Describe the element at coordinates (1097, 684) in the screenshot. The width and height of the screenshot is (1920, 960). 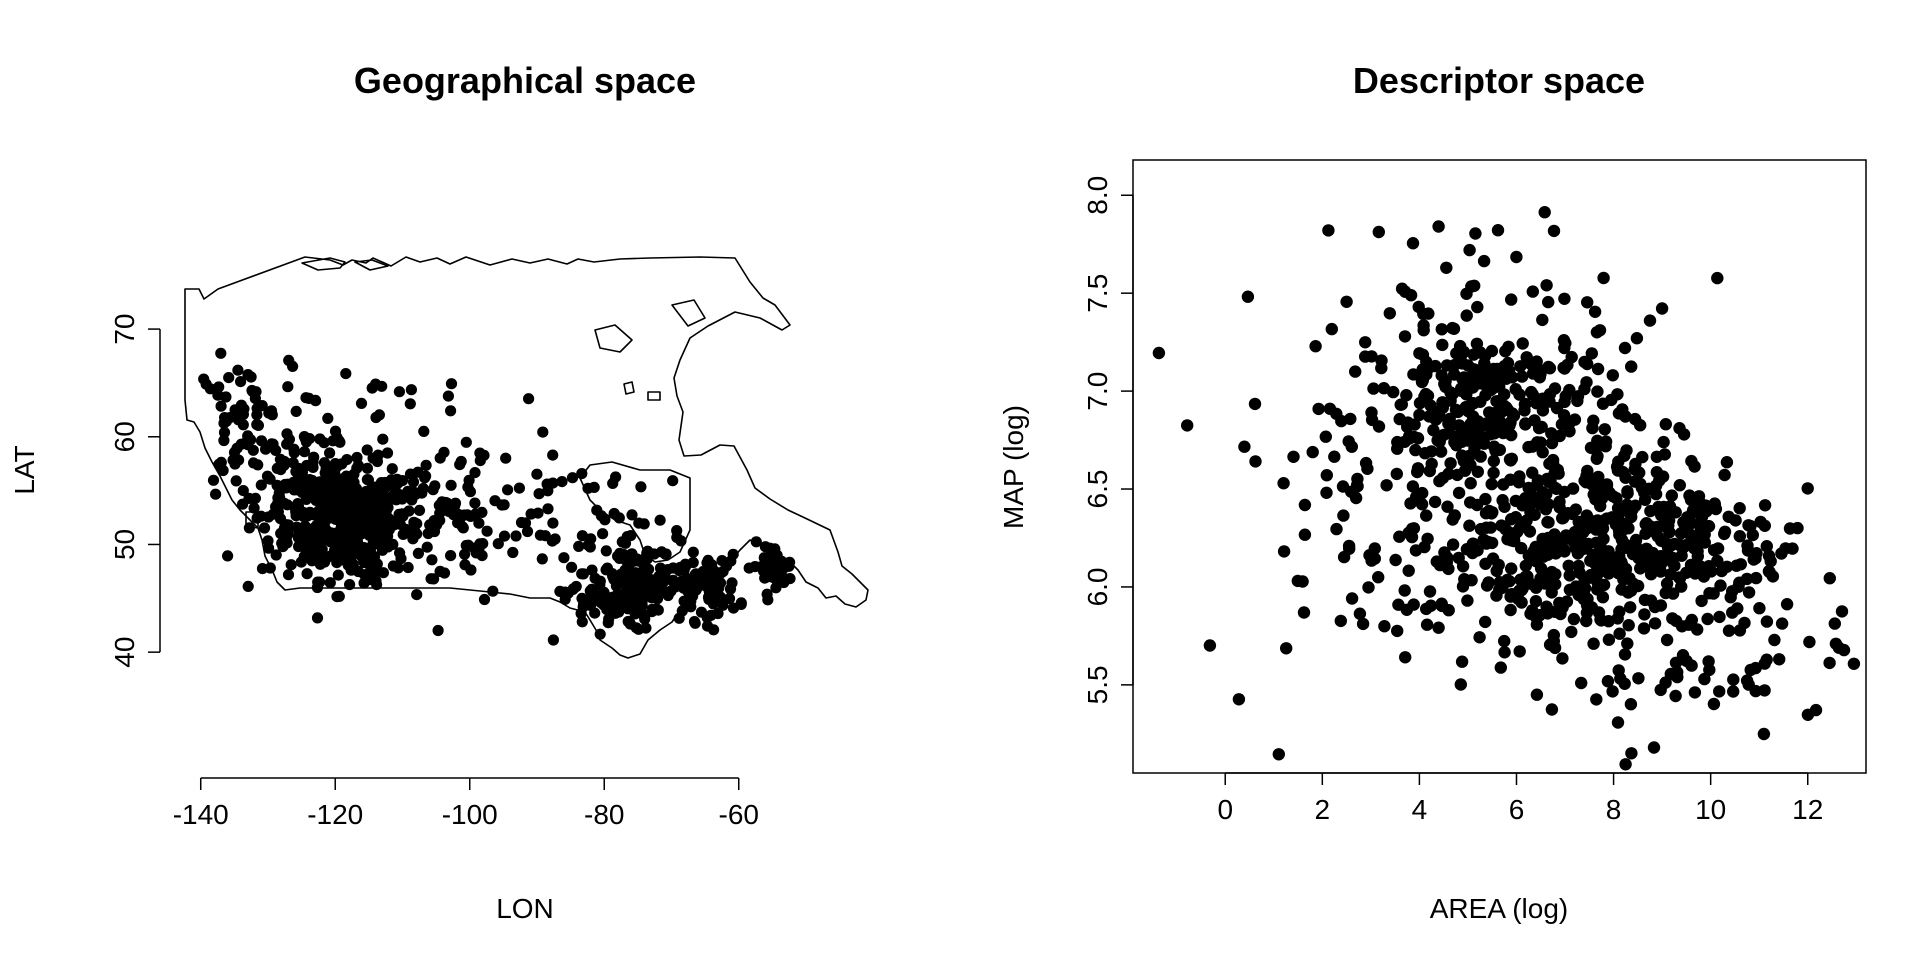
I see `right-y-tick-label: 5.5` at that location.